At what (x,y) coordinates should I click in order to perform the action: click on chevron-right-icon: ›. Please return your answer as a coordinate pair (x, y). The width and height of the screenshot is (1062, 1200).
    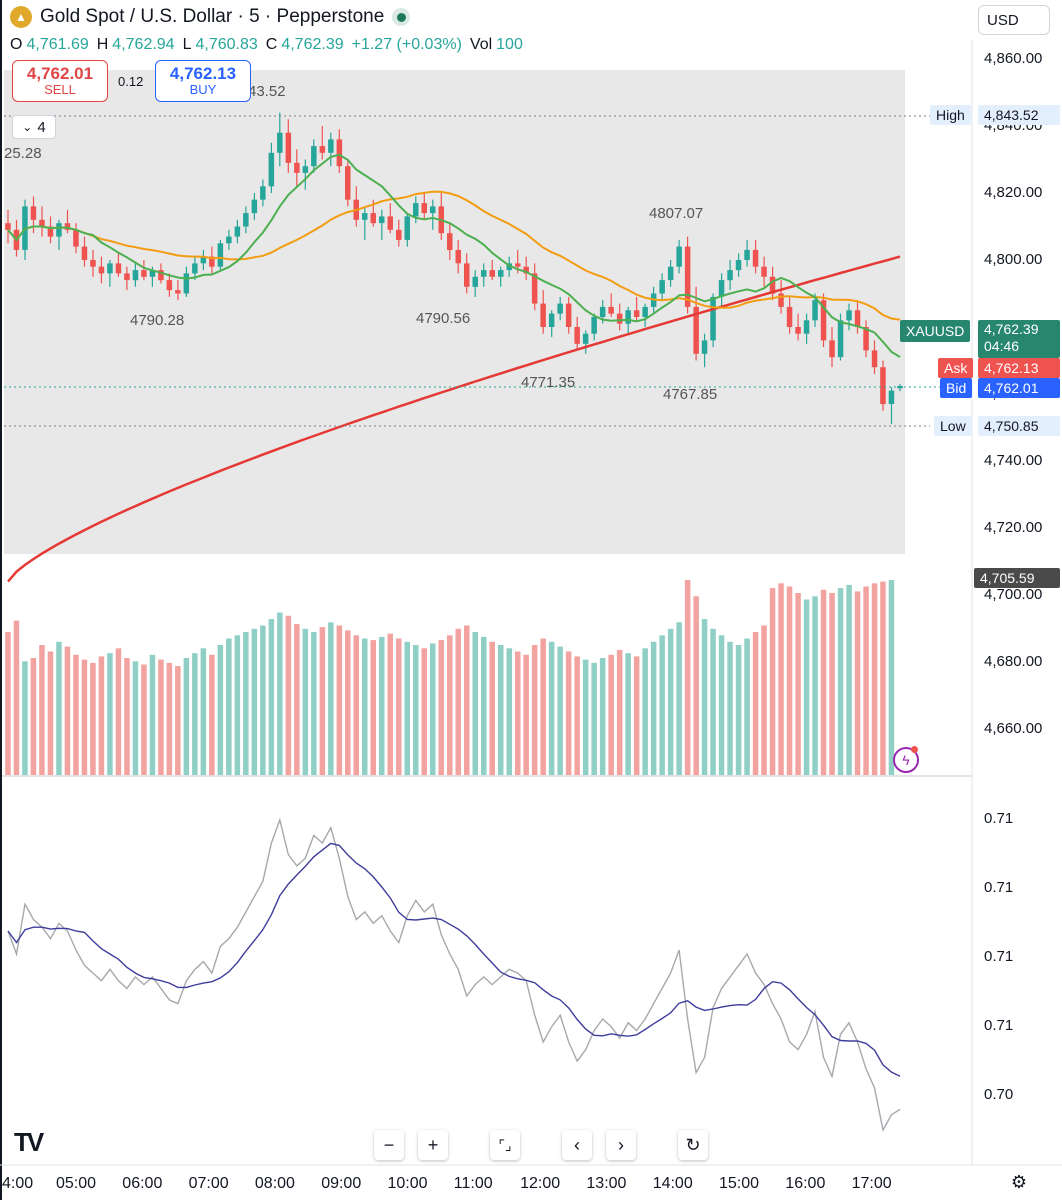
    Looking at the image, I should click on (621, 1144).